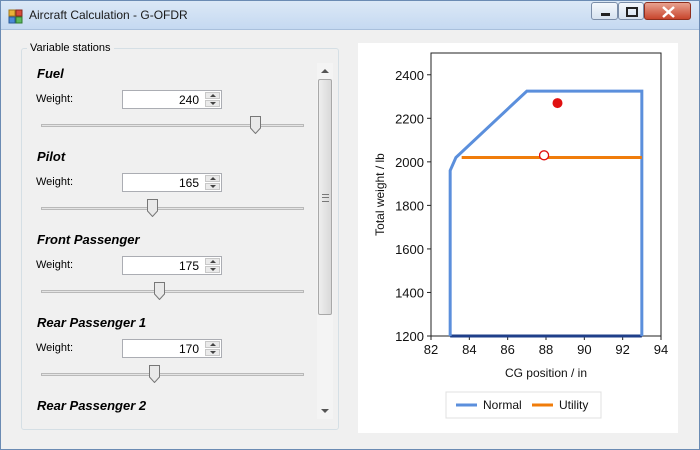 The height and width of the screenshot is (450, 700). What do you see at coordinates (51, 156) in the screenshot?
I see `station-title-pilot: Pilot` at bounding box center [51, 156].